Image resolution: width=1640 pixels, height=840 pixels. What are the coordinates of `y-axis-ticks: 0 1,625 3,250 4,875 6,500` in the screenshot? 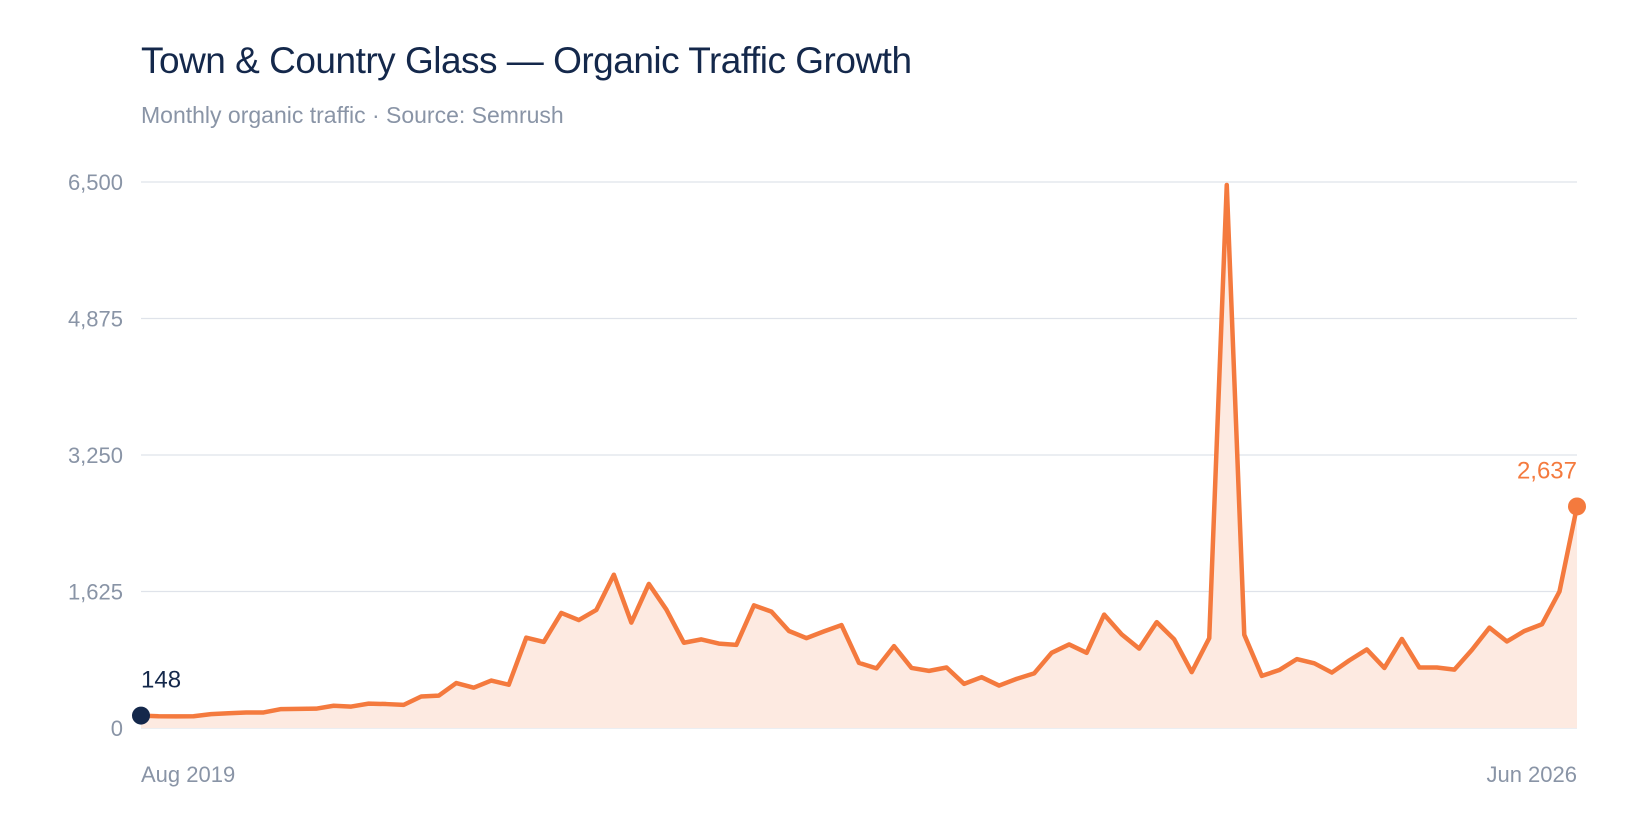 It's located at (95, 455).